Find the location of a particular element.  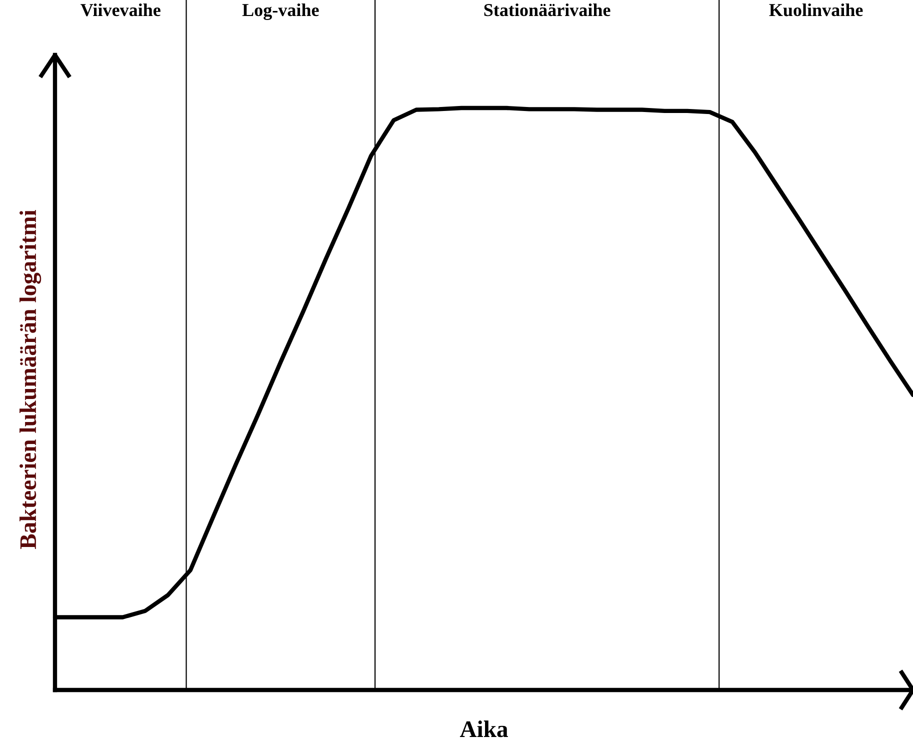

y-axis-title: Bakteerien lukumäärän logaritmi is located at coordinates (31, 379).